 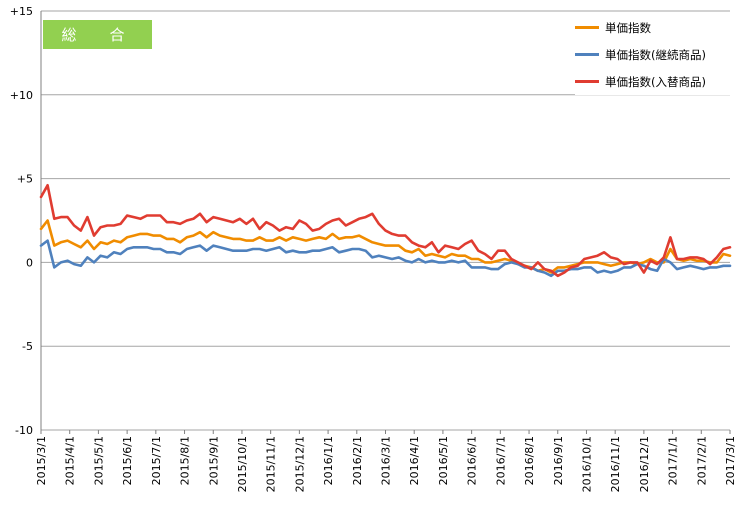 I want to click on x-tick-label: 2016/2/1, so click(x=357, y=460).